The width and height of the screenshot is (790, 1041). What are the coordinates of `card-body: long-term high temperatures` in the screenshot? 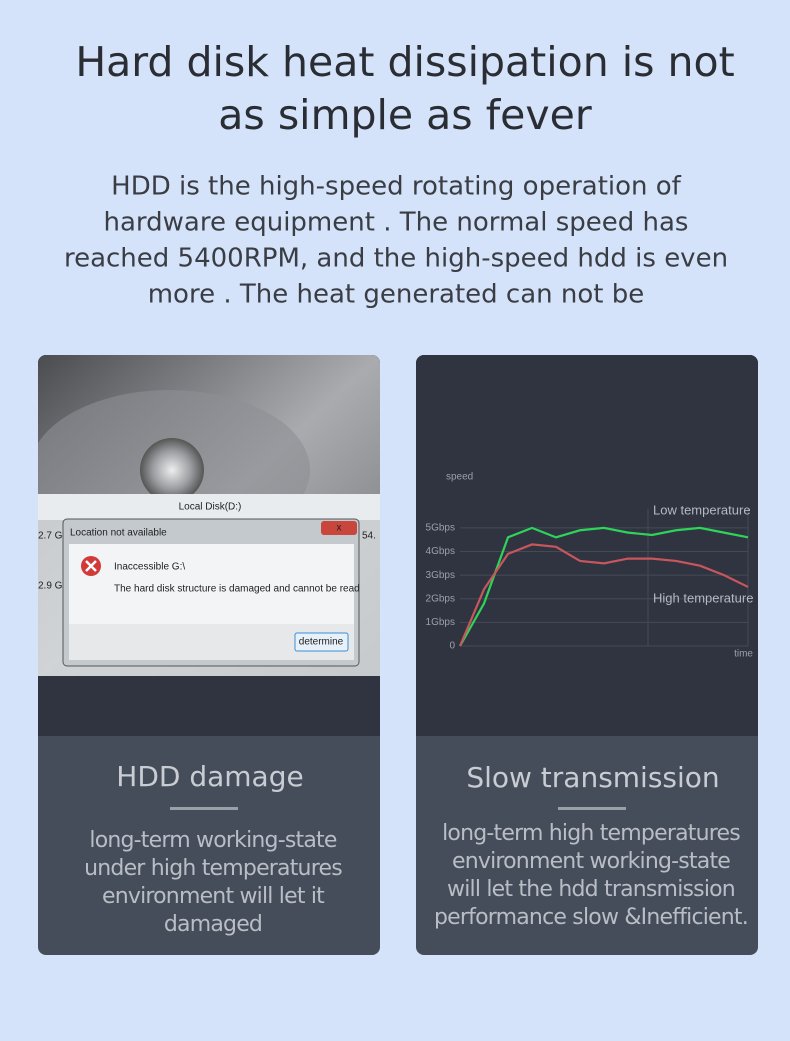 It's located at (591, 833).